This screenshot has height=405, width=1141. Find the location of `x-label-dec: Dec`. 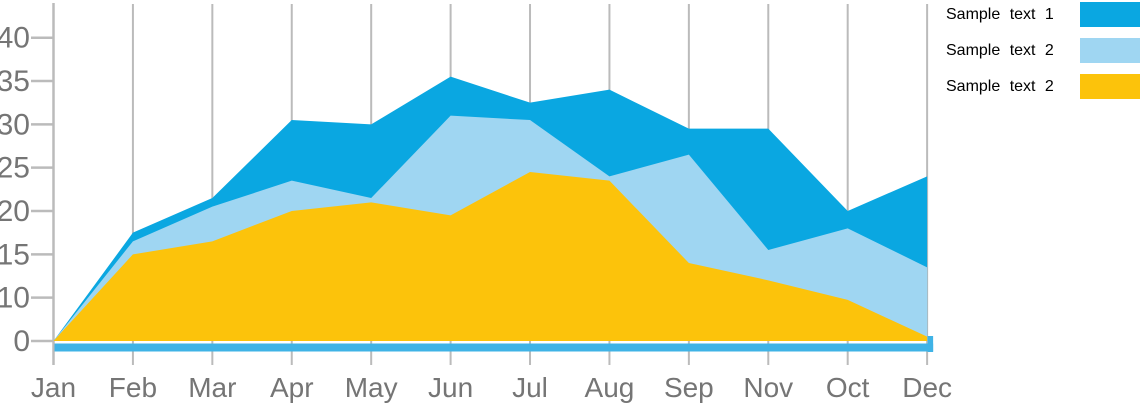

x-label-dec: Dec is located at coordinates (927, 387).